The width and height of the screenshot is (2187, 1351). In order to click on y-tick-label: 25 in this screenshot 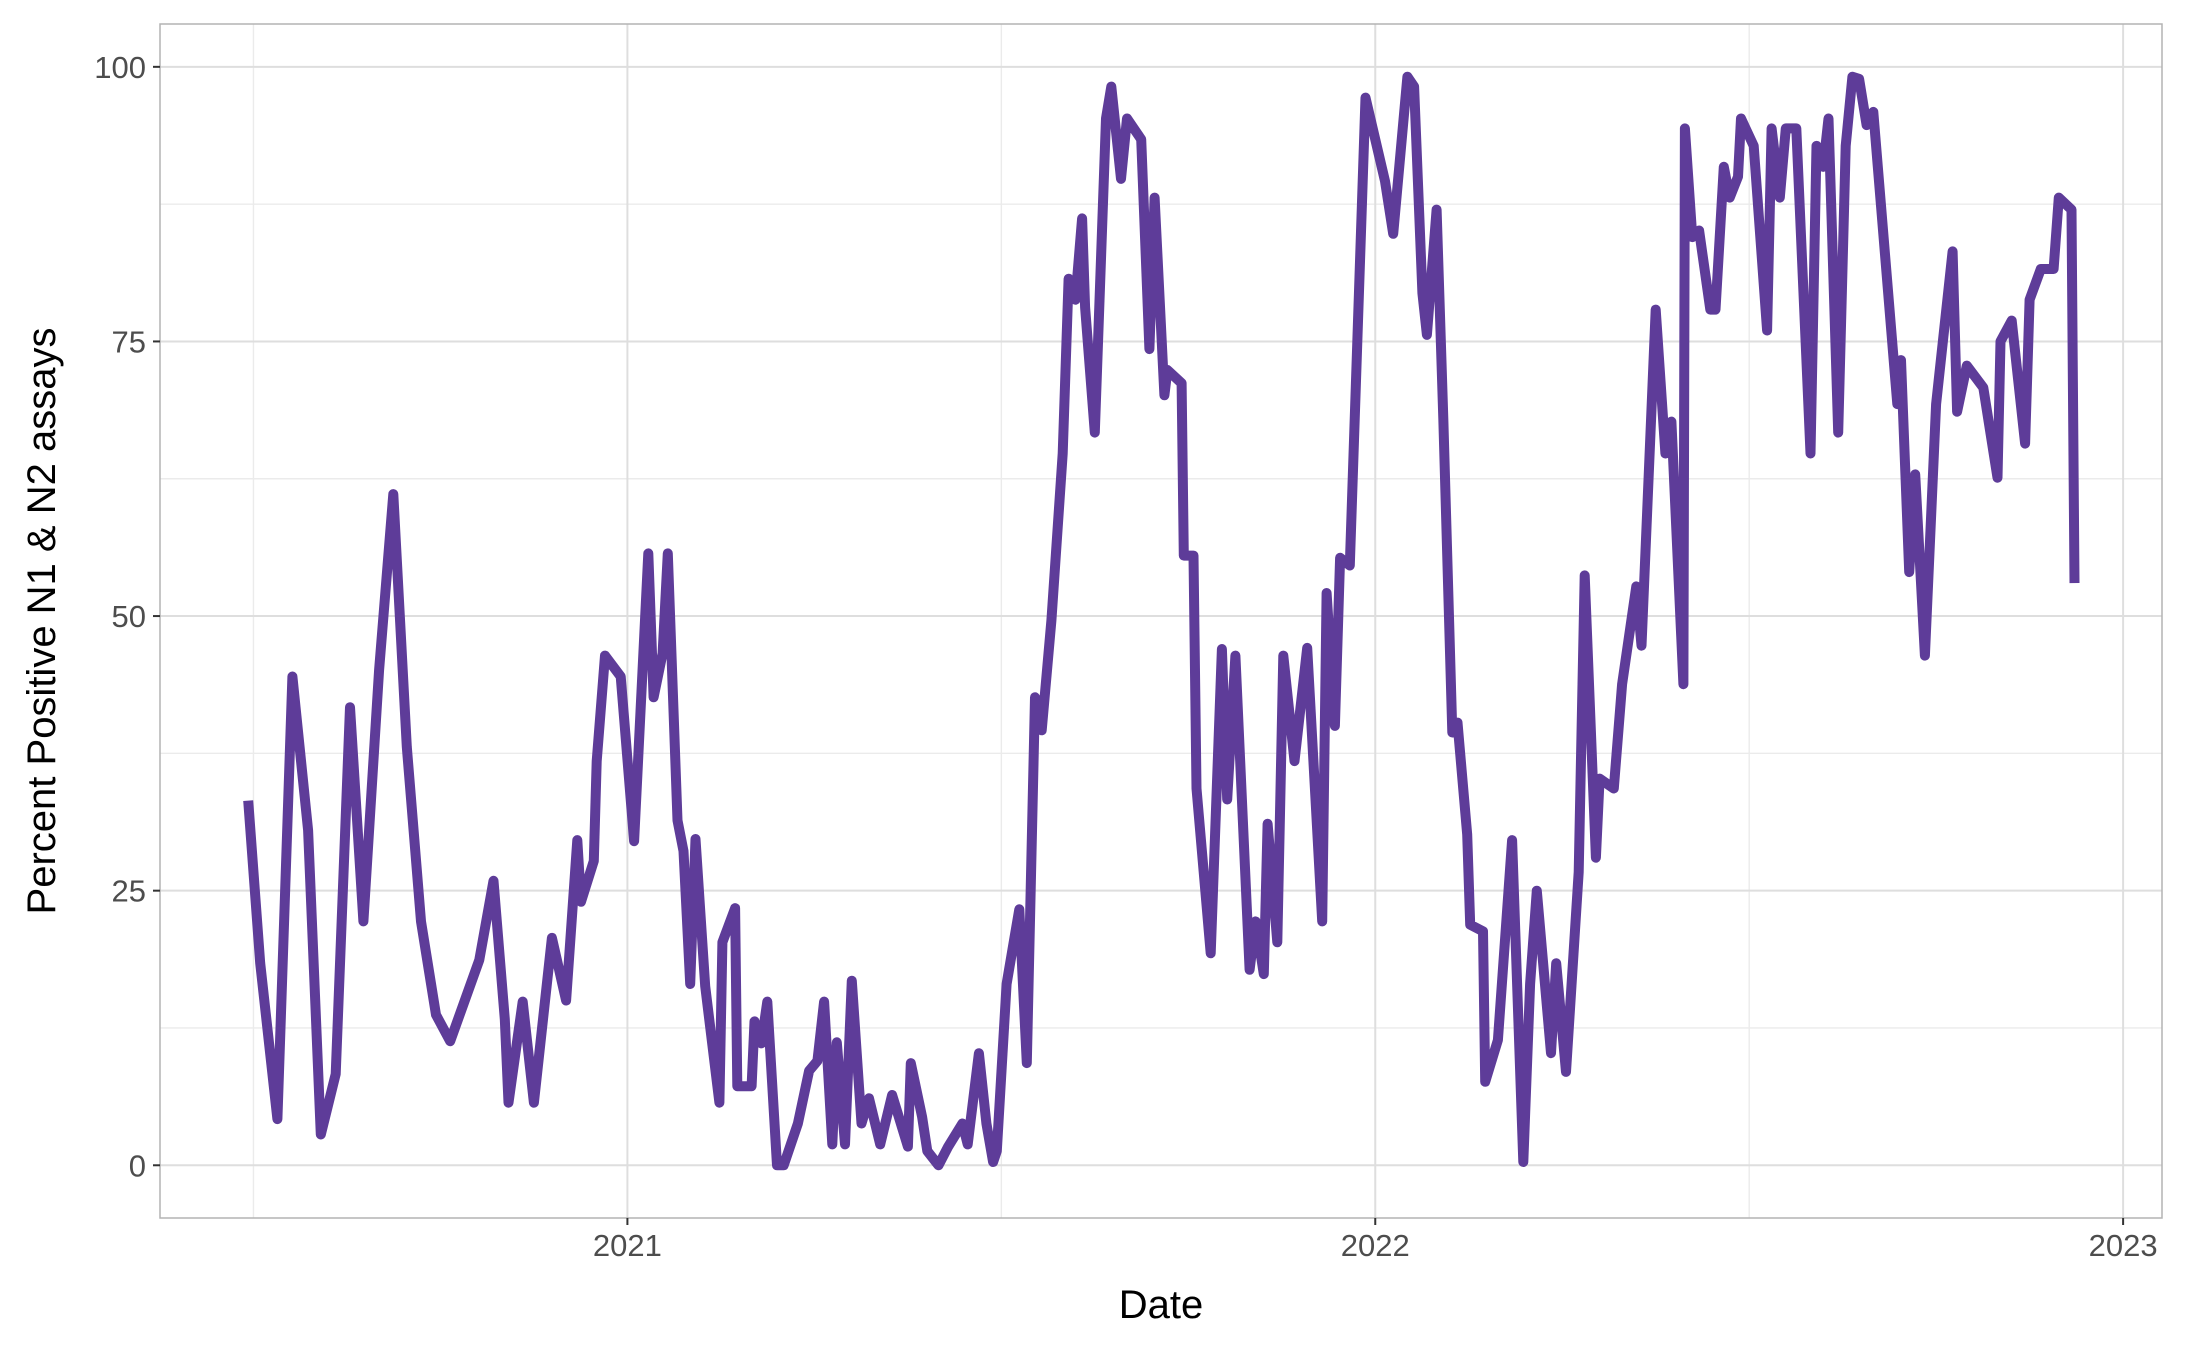, I will do `click(129, 891)`.